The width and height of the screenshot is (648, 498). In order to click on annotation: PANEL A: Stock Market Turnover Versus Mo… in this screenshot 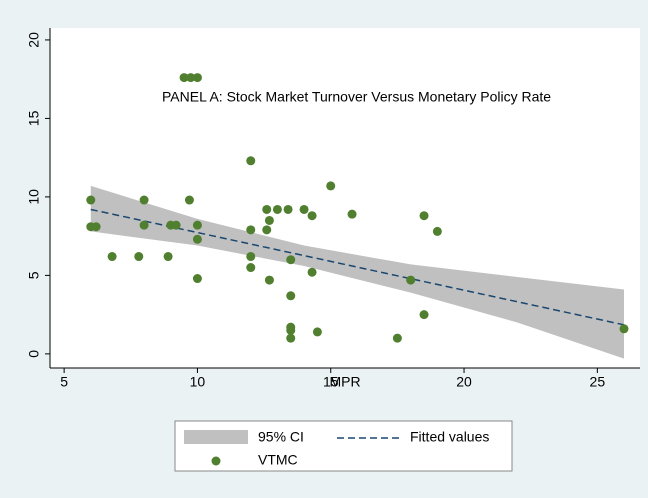, I will do `click(356, 97)`.